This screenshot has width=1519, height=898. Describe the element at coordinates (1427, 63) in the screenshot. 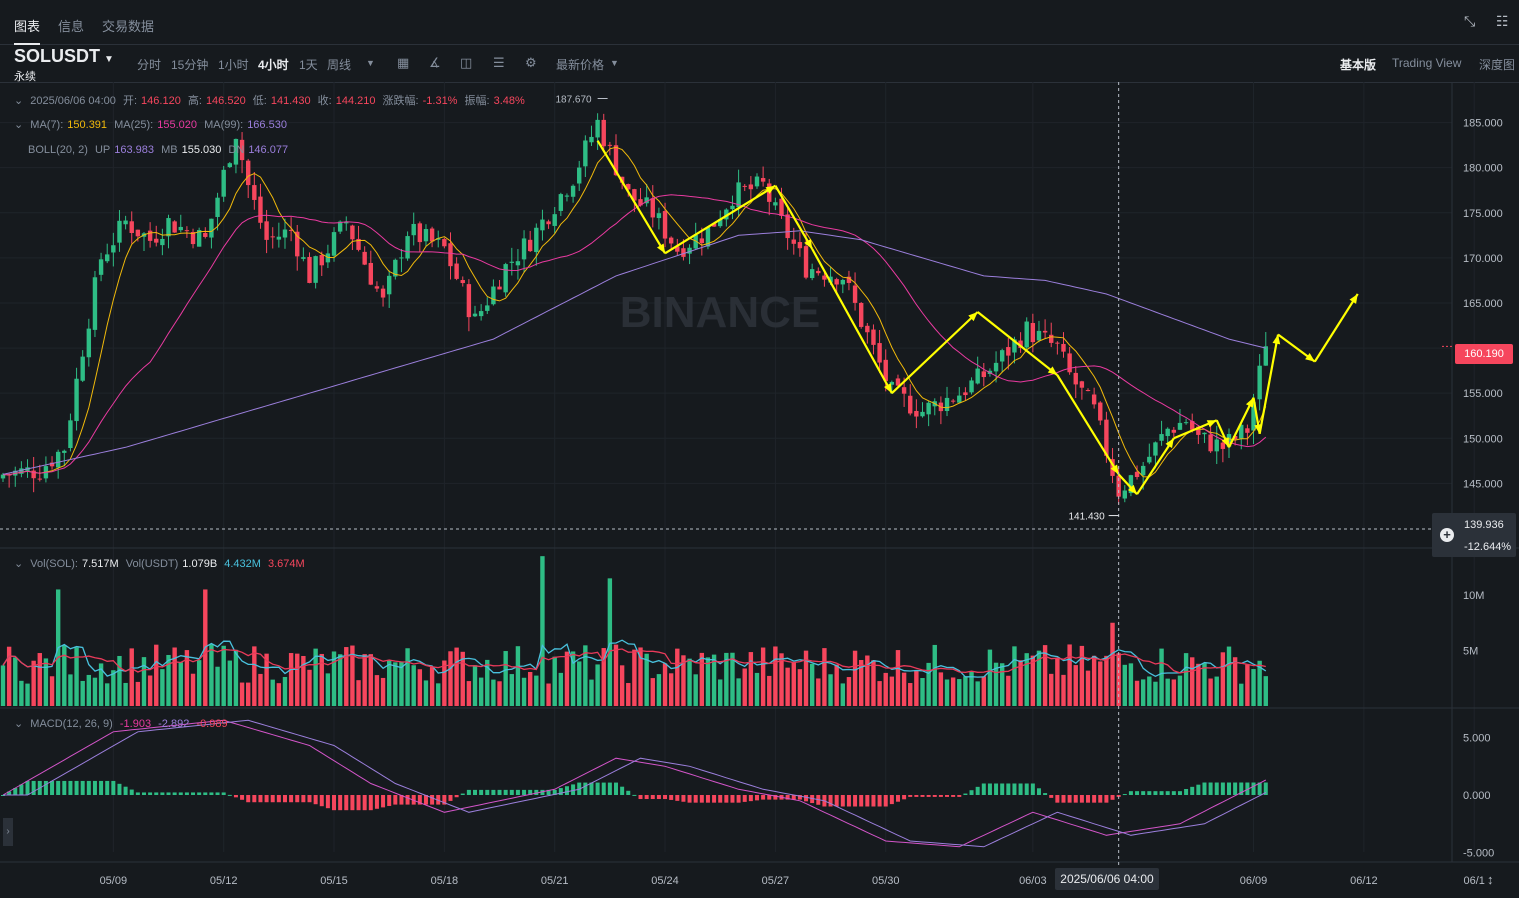

I see `view-tradingview: Trading View` at that location.